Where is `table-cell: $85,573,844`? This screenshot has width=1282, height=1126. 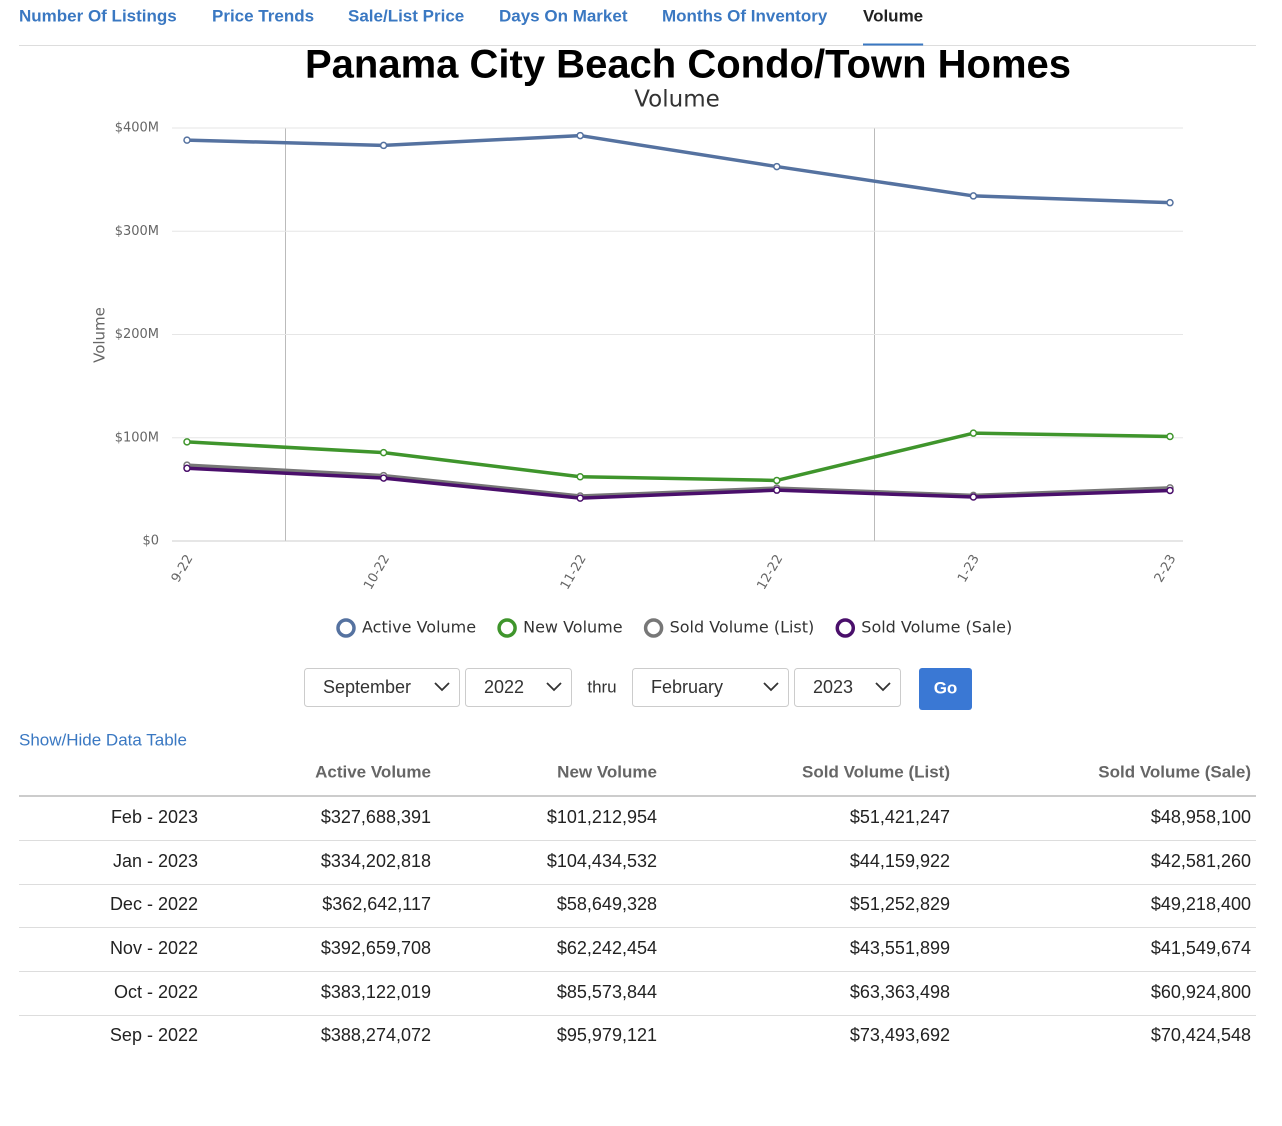 table-cell: $85,573,844 is located at coordinates (607, 992).